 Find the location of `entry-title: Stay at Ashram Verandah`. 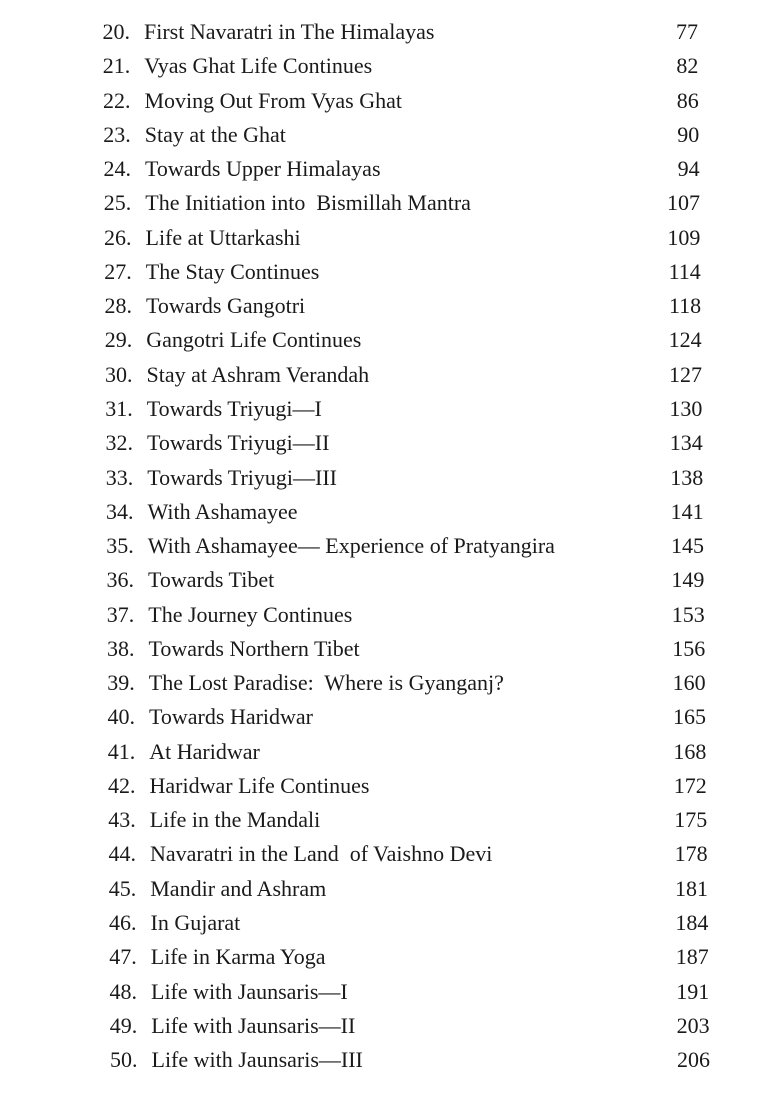

entry-title: Stay at Ashram Verandah is located at coordinates (258, 374).